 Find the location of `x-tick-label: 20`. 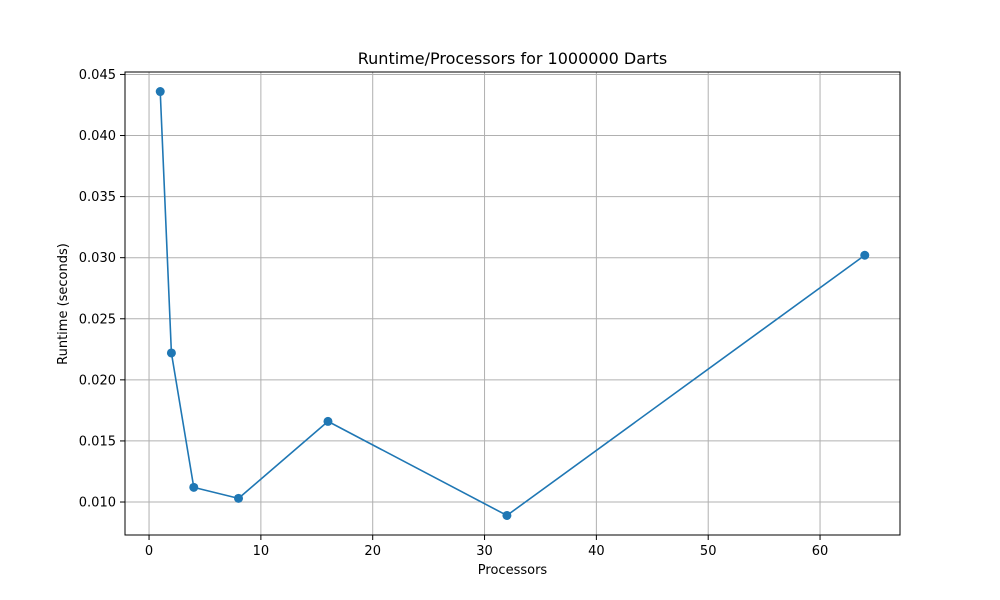

x-tick-label: 20 is located at coordinates (372, 551).